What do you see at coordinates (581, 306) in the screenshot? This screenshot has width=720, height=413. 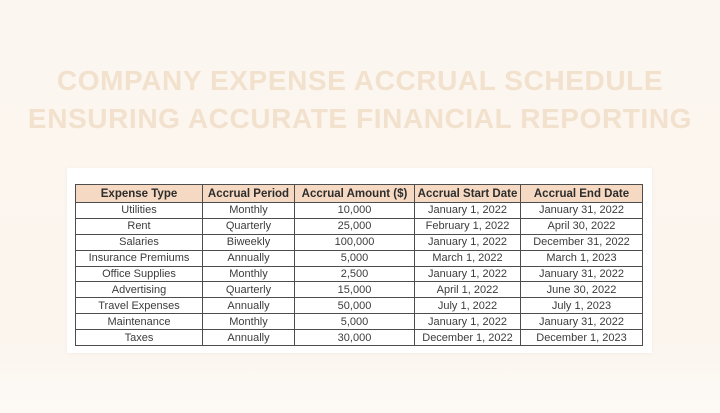 I see `table-cell: July 1, 2023` at bounding box center [581, 306].